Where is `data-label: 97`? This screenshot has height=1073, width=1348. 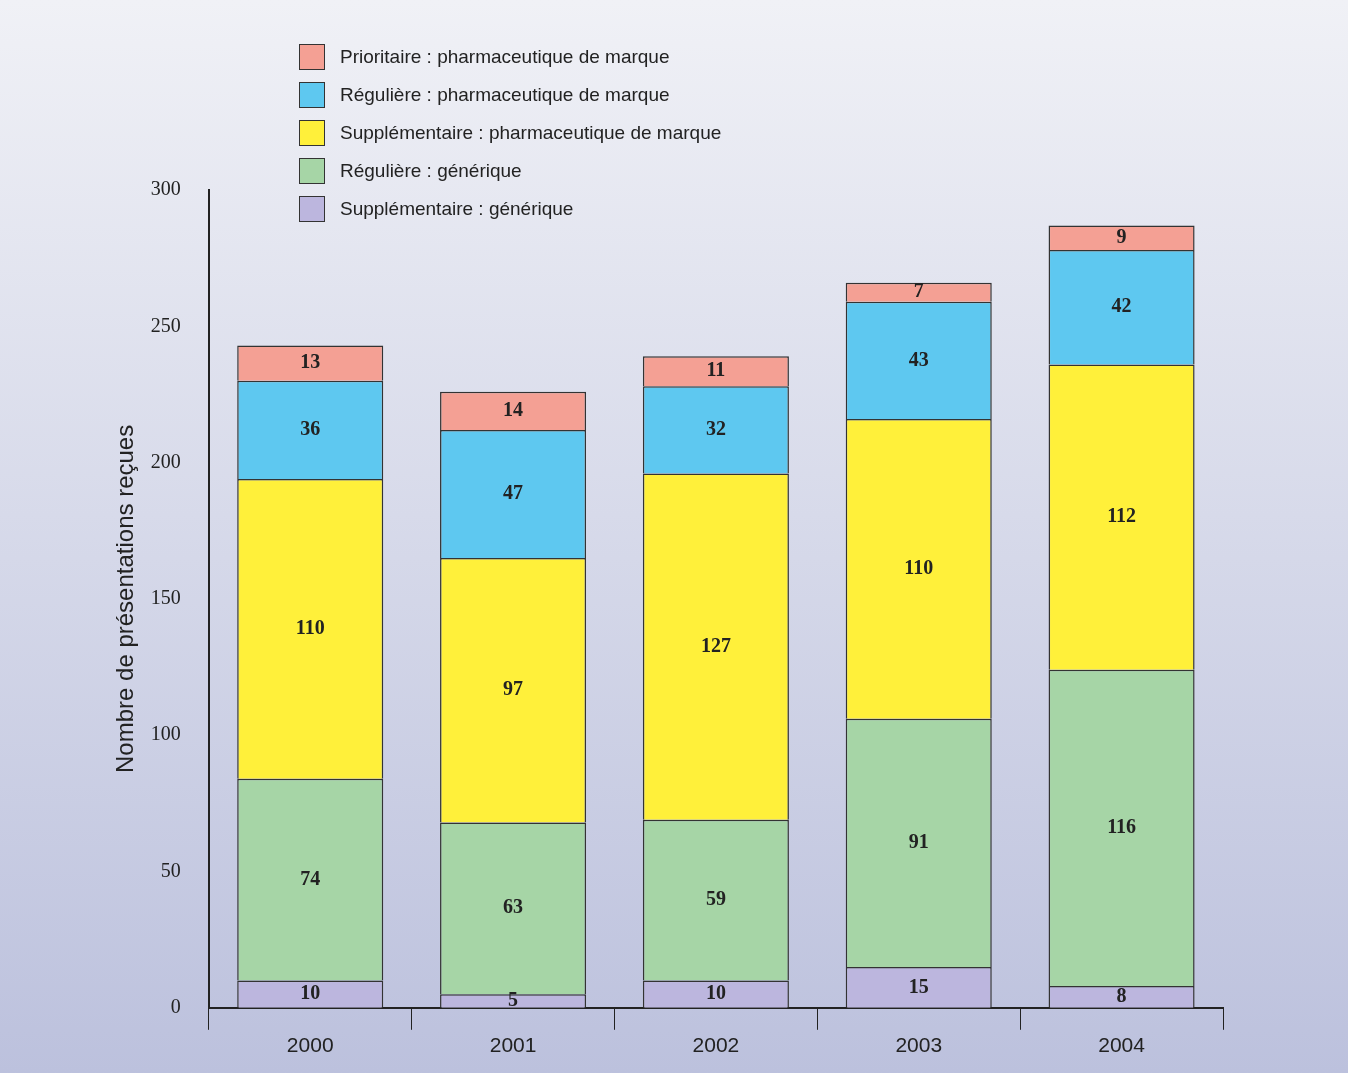
data-label: 97 is located at coordinates (513, 688).